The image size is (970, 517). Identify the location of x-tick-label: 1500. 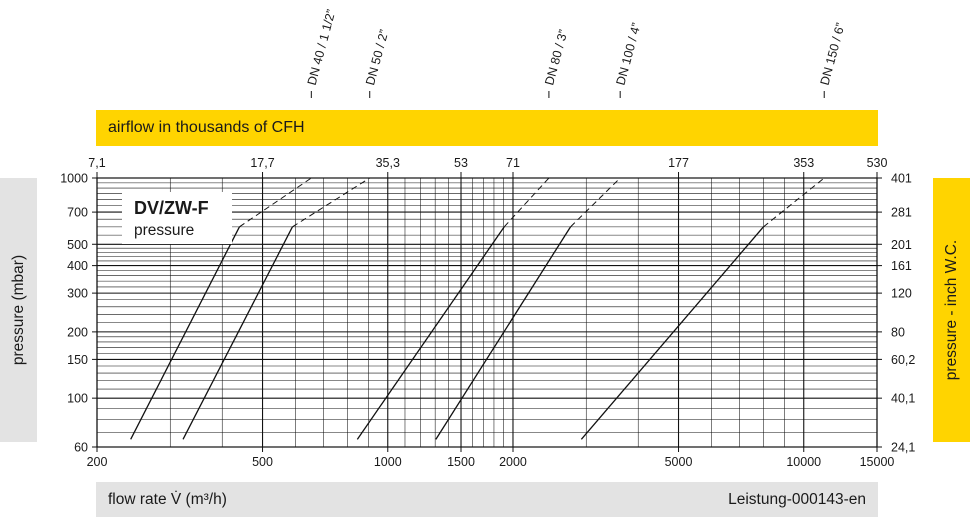
(461, 462).